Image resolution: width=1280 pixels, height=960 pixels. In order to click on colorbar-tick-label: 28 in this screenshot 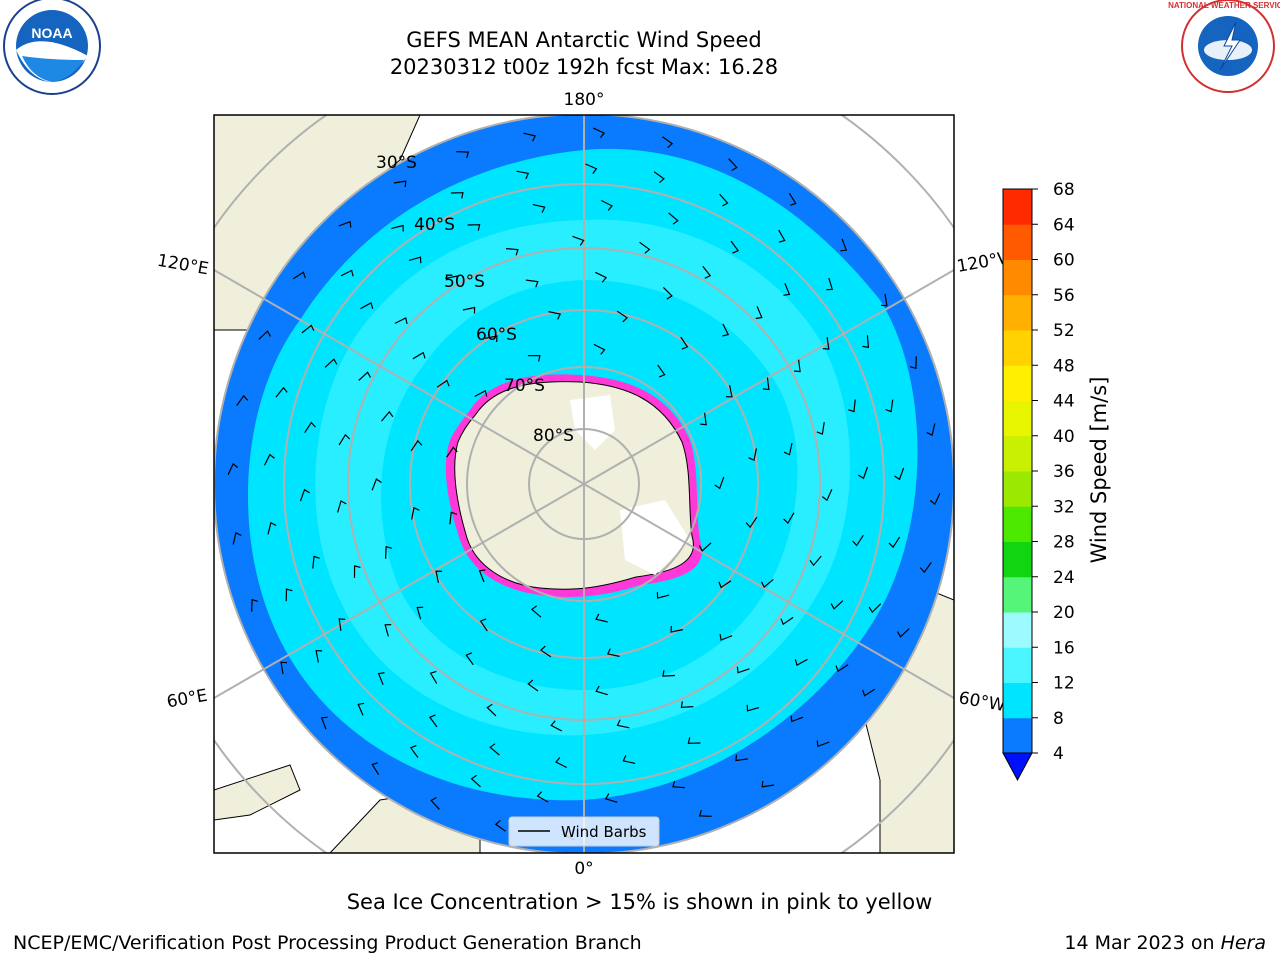, I will do `click(1064, 543)`.